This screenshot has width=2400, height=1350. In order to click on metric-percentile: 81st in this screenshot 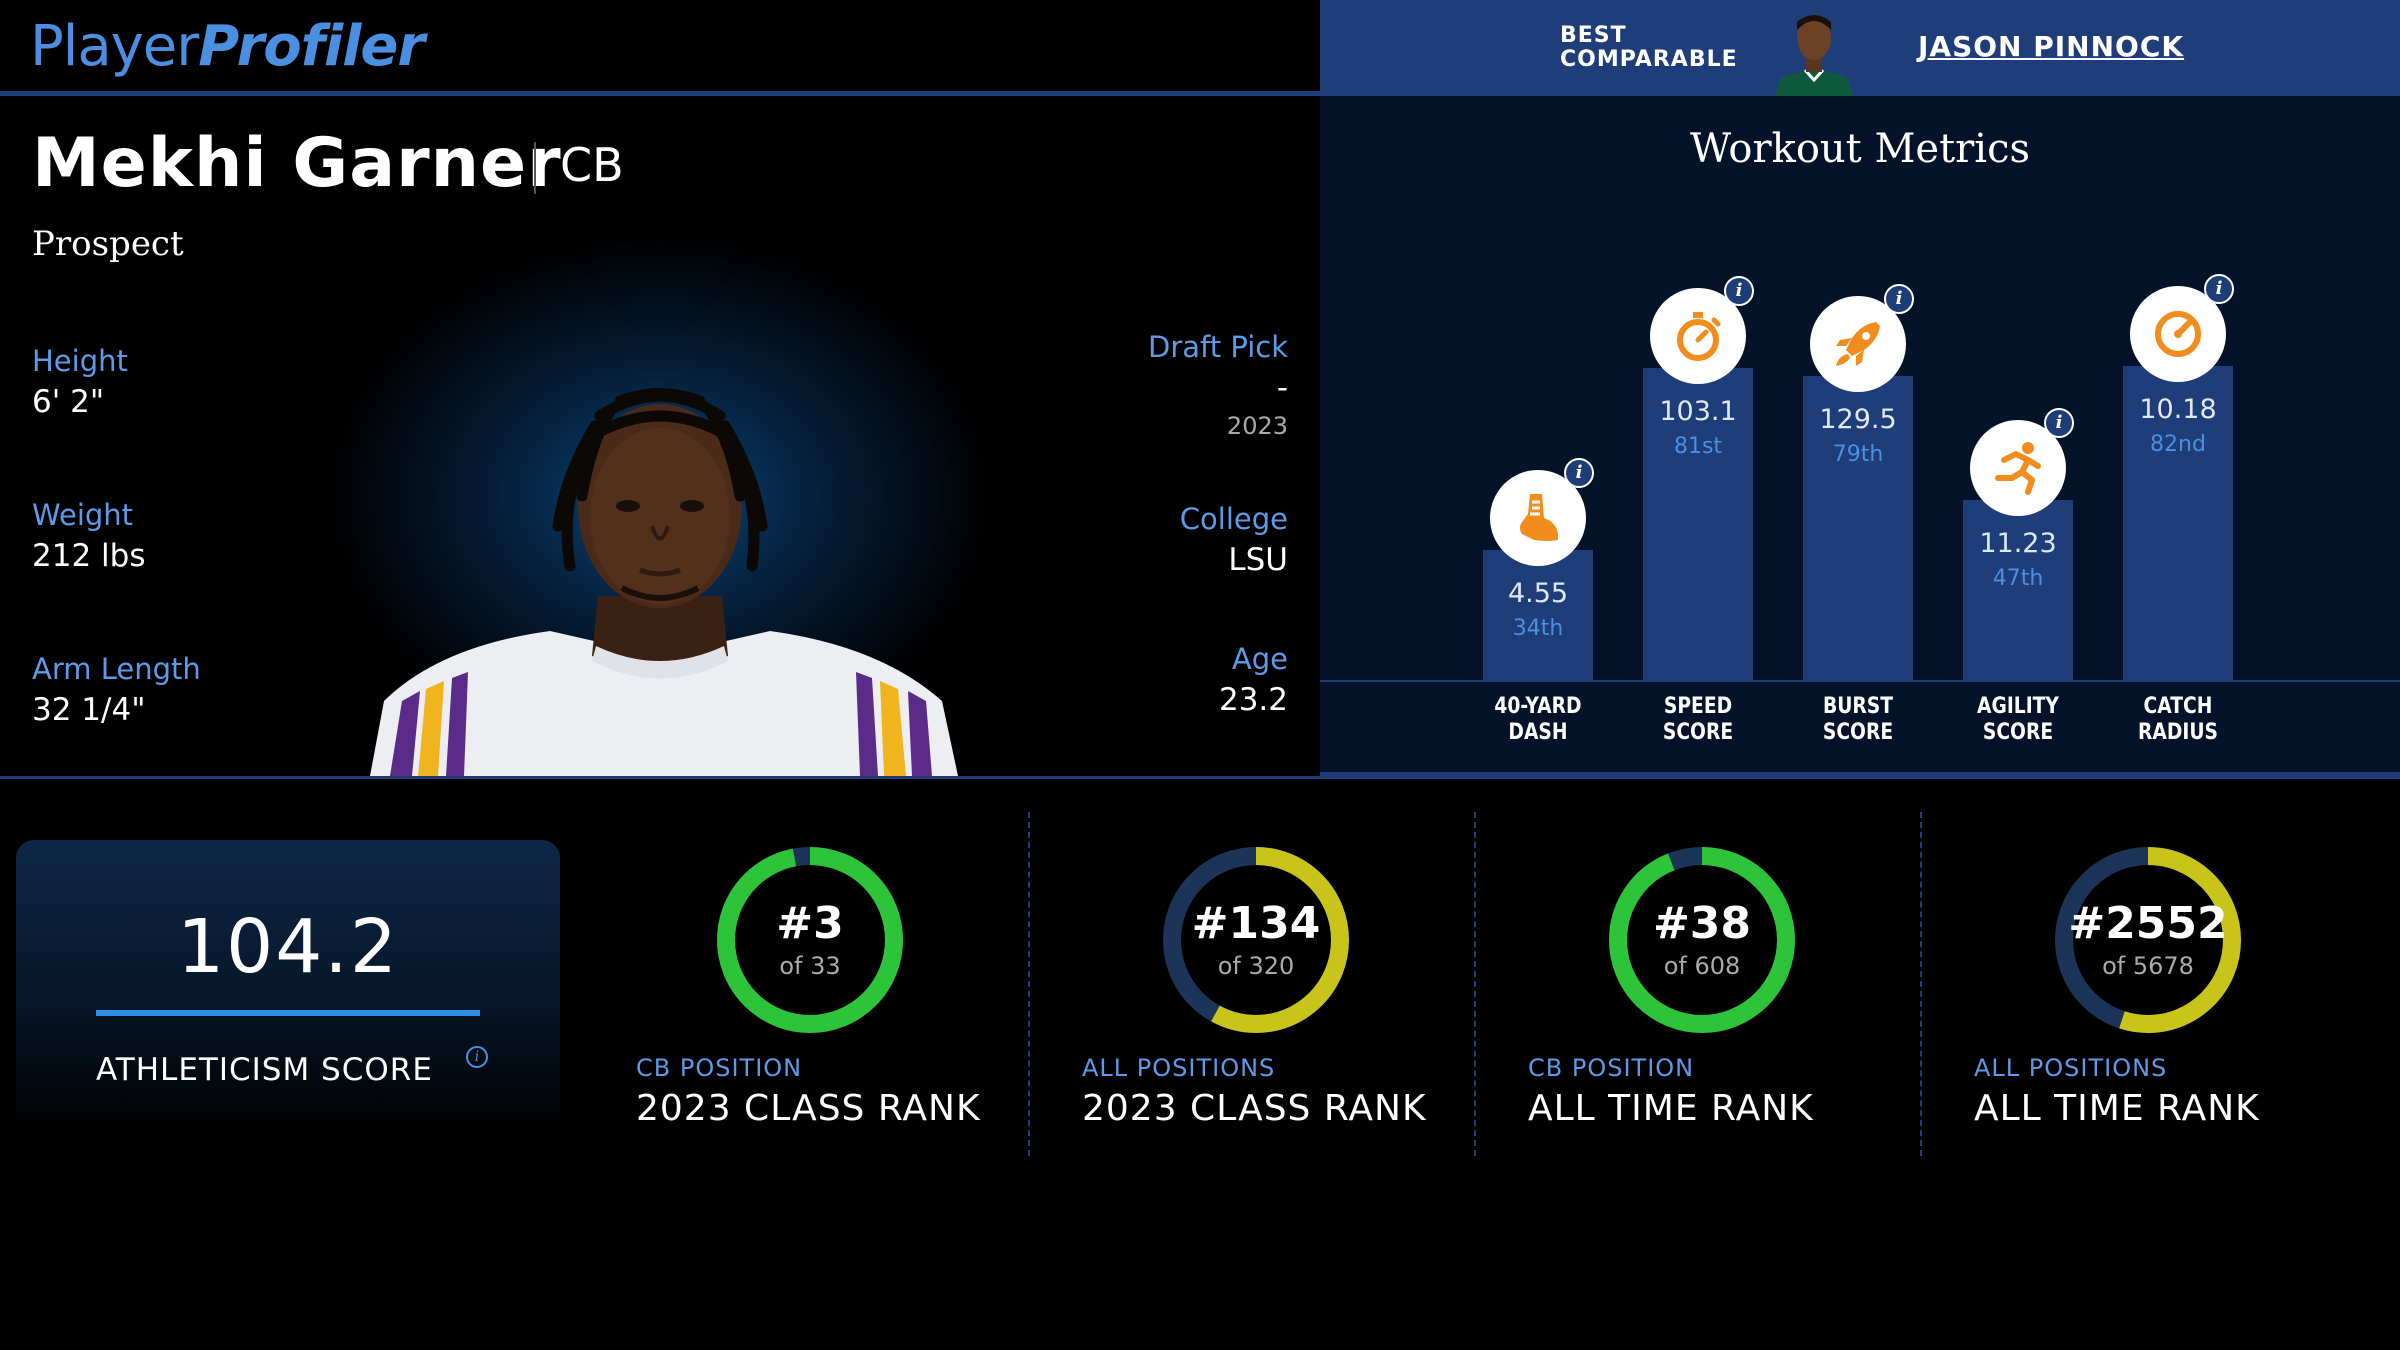, I will do `click(1698, 446)`.